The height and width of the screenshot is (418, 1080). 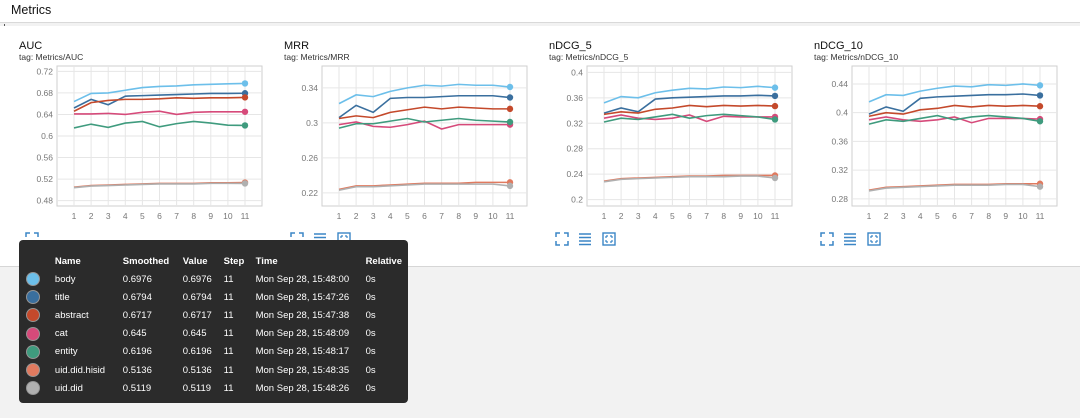 I want to click on col-time: Time, so click(x=266, y=261).